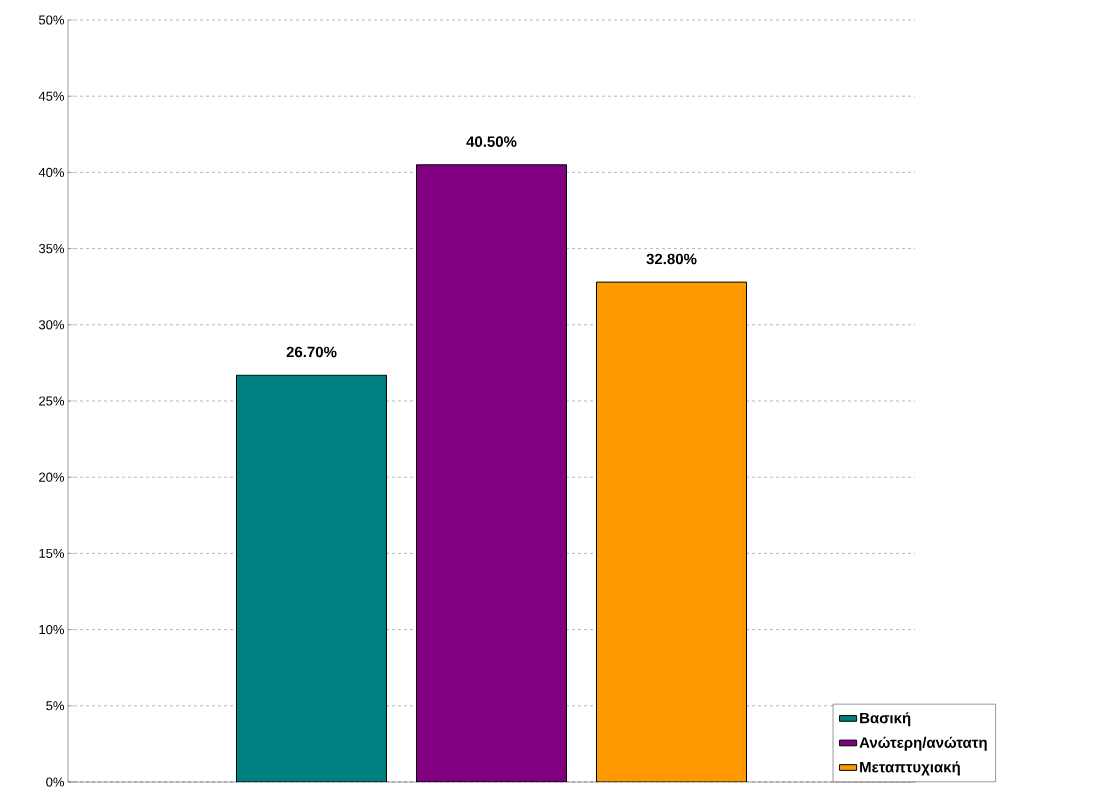 The width and height of the screenshot is (1102, 789). What do you see at coordinates (52, 477) in the screenshot?
I see `y-tick-label: 20%` at bounding box center [52, 477].